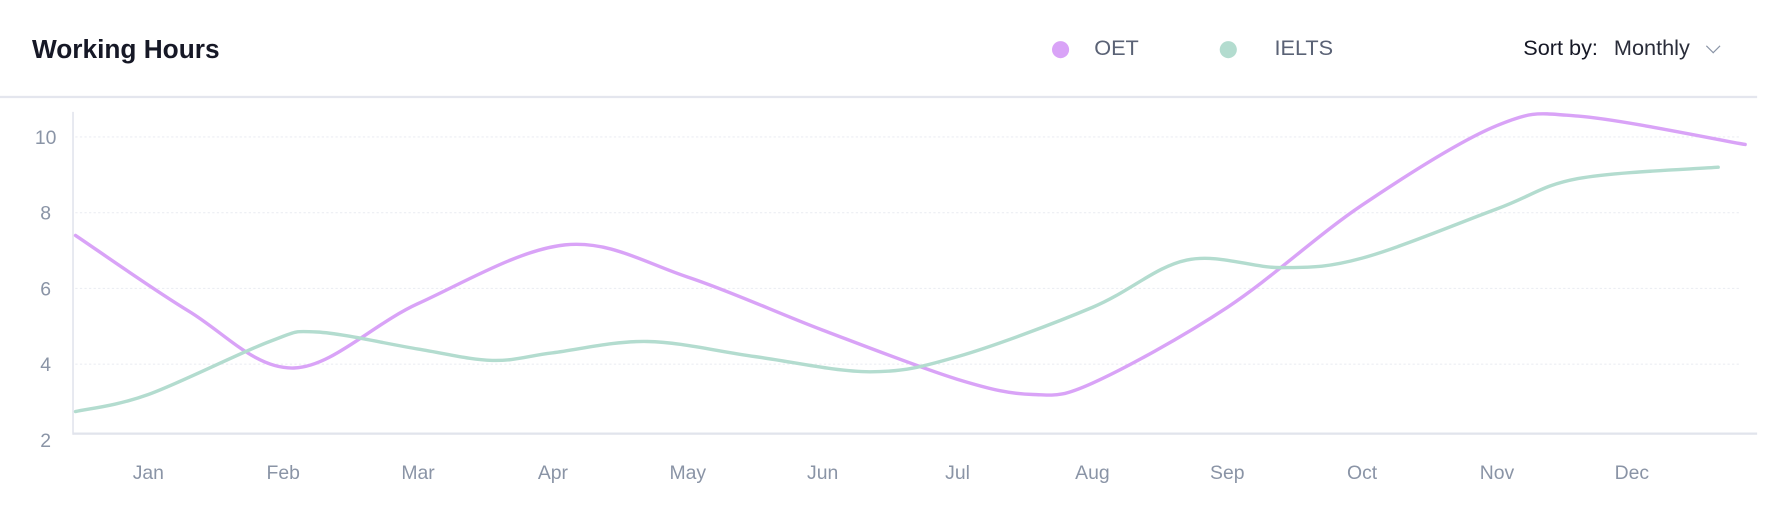  Describe the element at coordinates (687, 473) in the screenshot. I see `x-tick-label: May` at that location.